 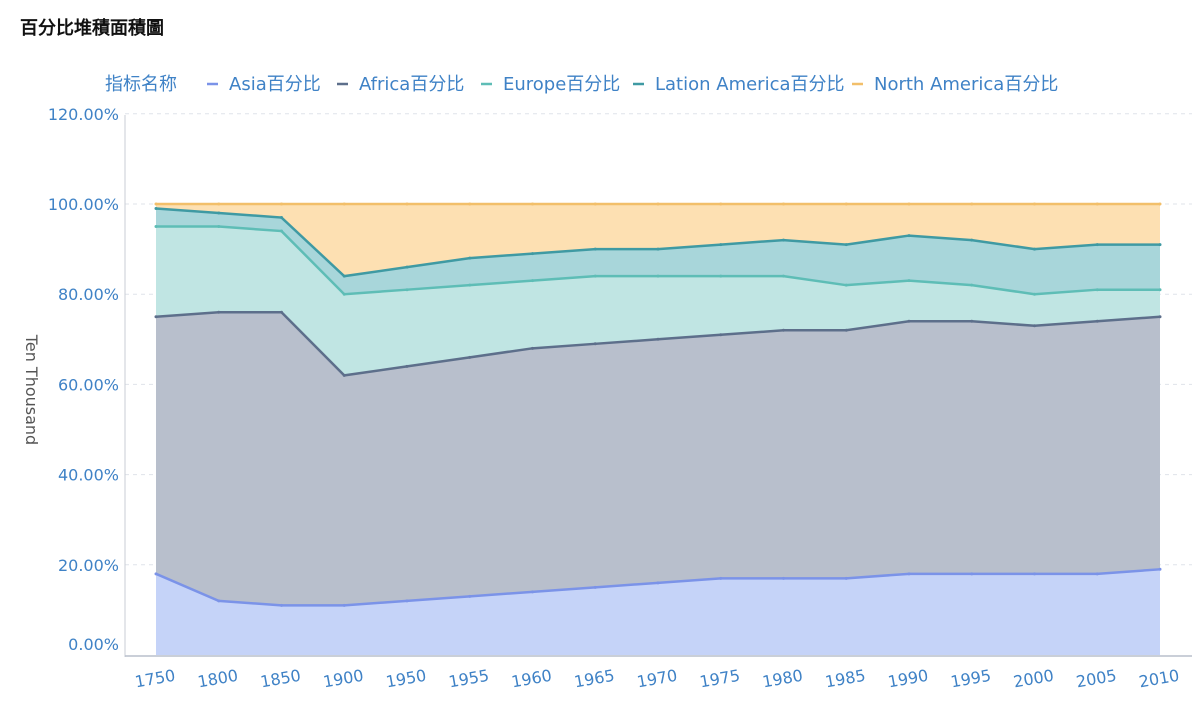 I want to click on x-tick-label: 1750, so click(x=154, y=679).